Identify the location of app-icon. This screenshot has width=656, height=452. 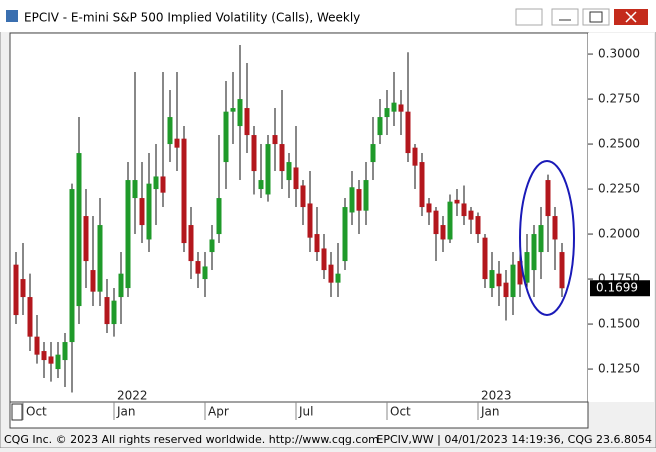
(12, 16).